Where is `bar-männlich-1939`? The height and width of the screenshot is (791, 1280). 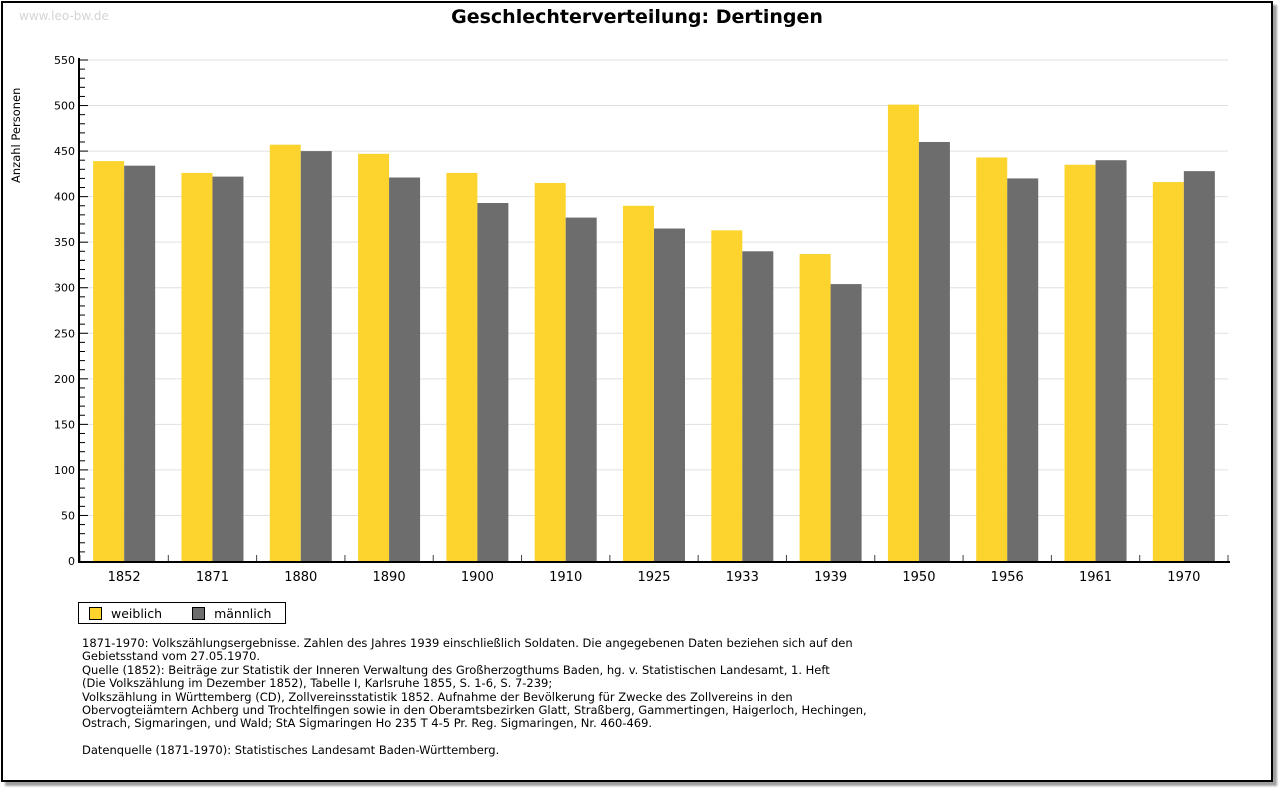 bar-männlich-1939 is located at coordinates (846, 422).